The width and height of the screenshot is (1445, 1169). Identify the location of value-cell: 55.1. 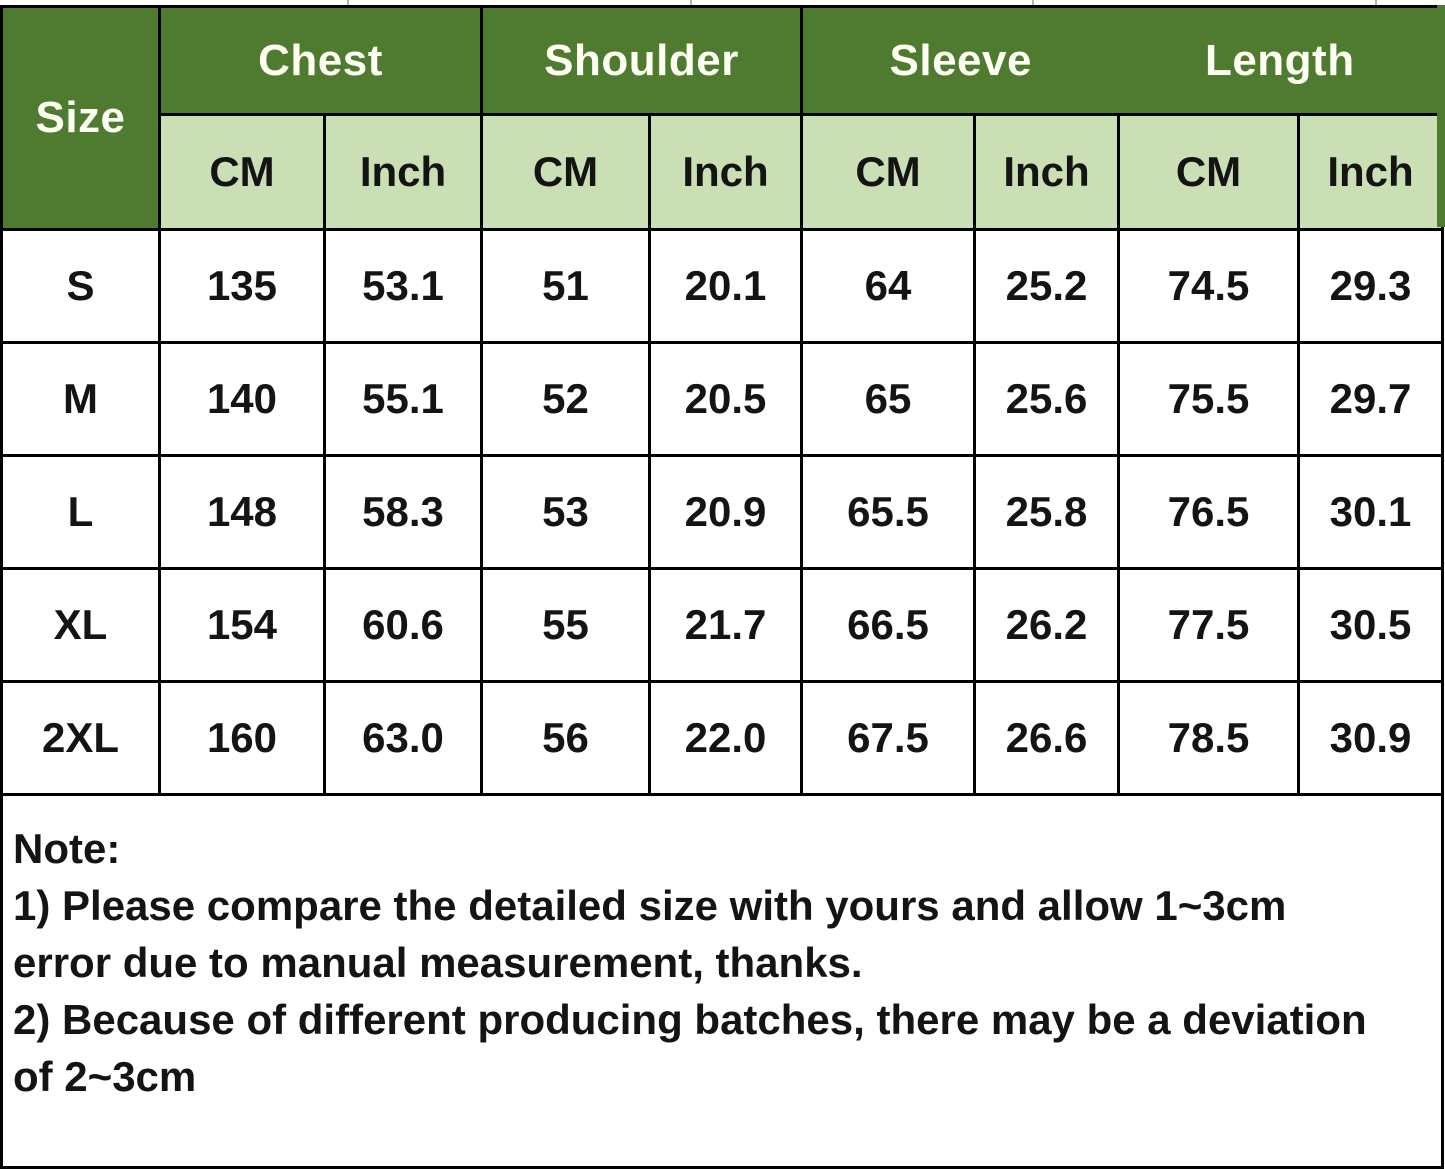
(403, 399).